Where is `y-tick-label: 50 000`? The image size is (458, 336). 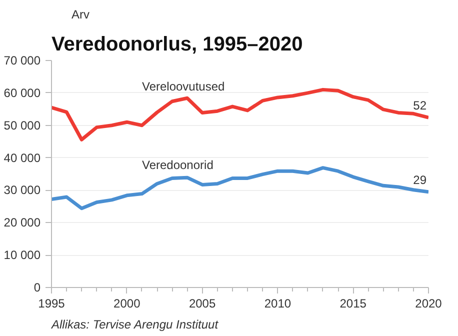 y-tick-label: 50 000 is located at coordinates (22, 125).